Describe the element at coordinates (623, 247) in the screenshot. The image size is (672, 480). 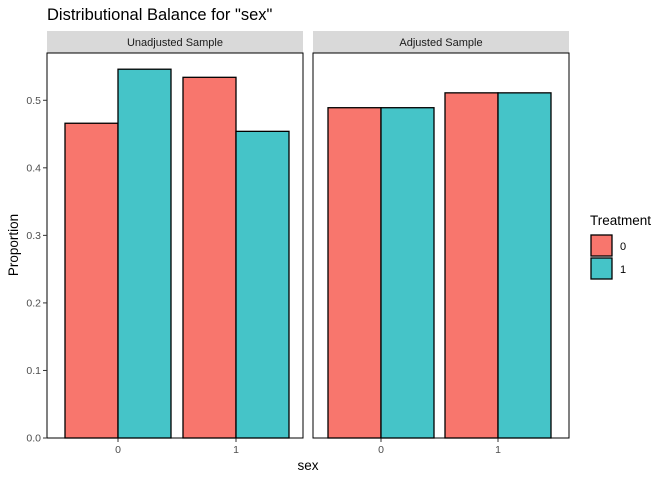
I see `legend-label: 0` at that location.